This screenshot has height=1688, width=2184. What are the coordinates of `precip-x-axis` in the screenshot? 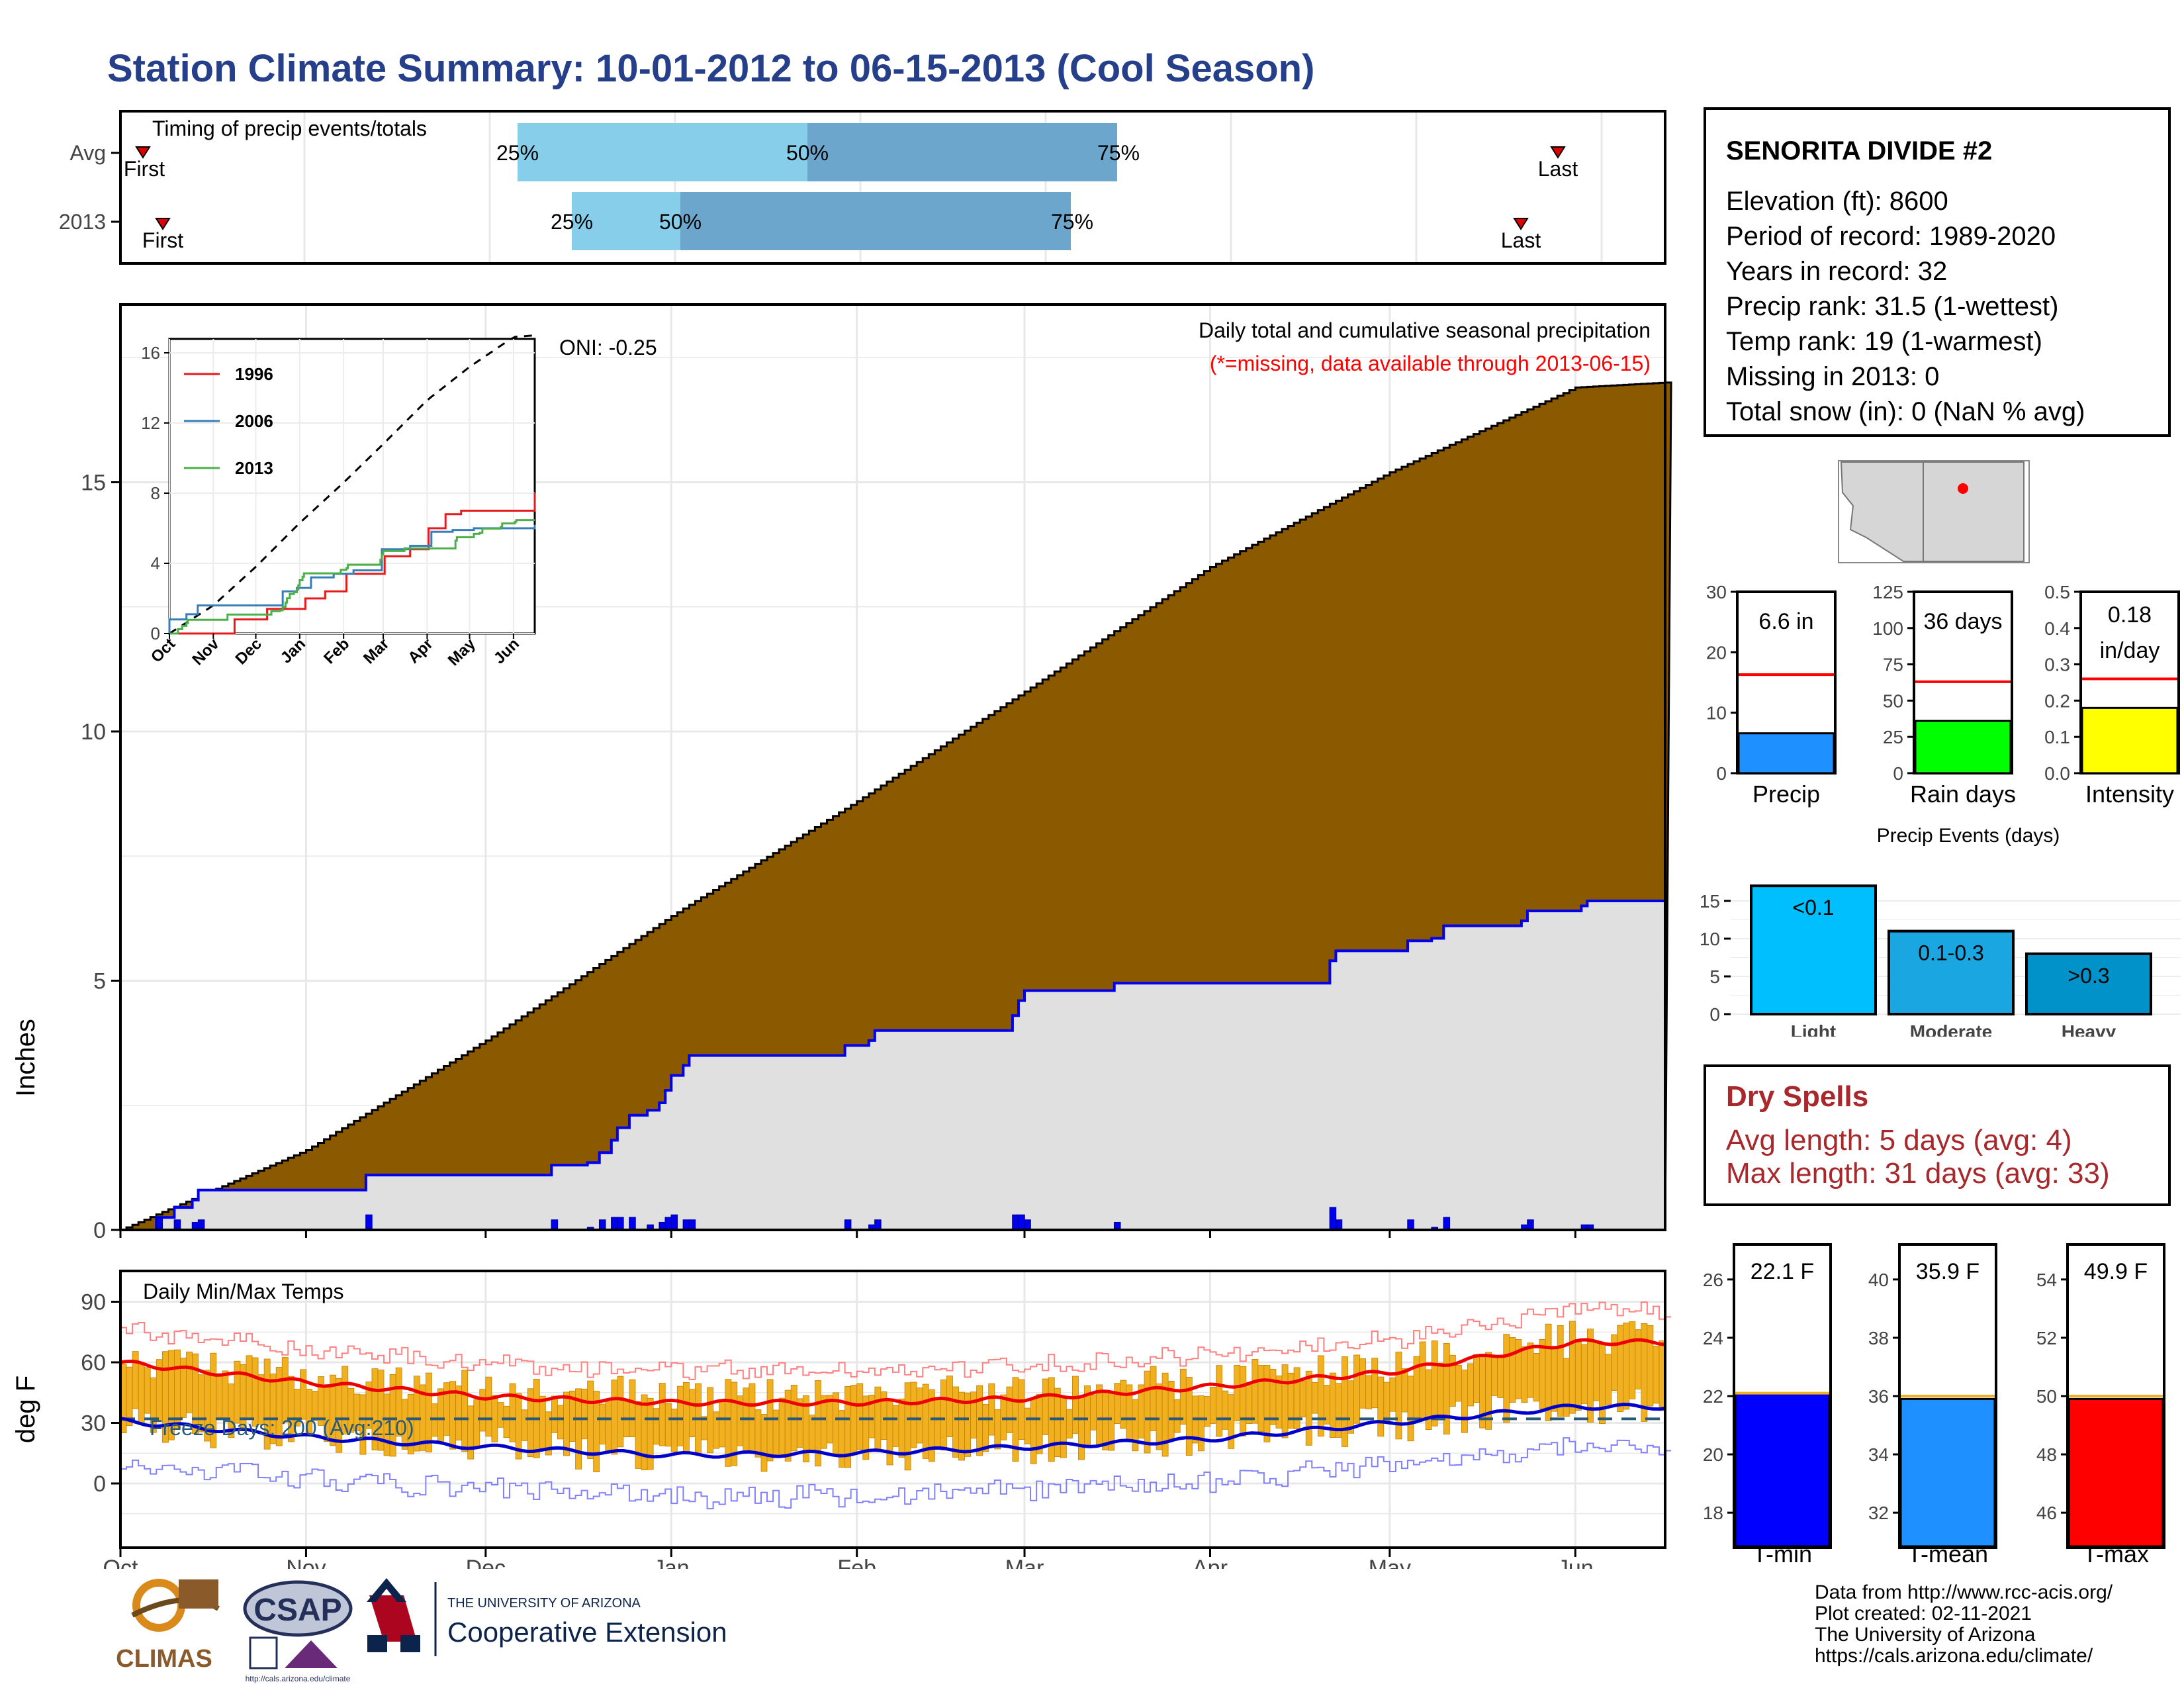 It's located at (847, 1234).